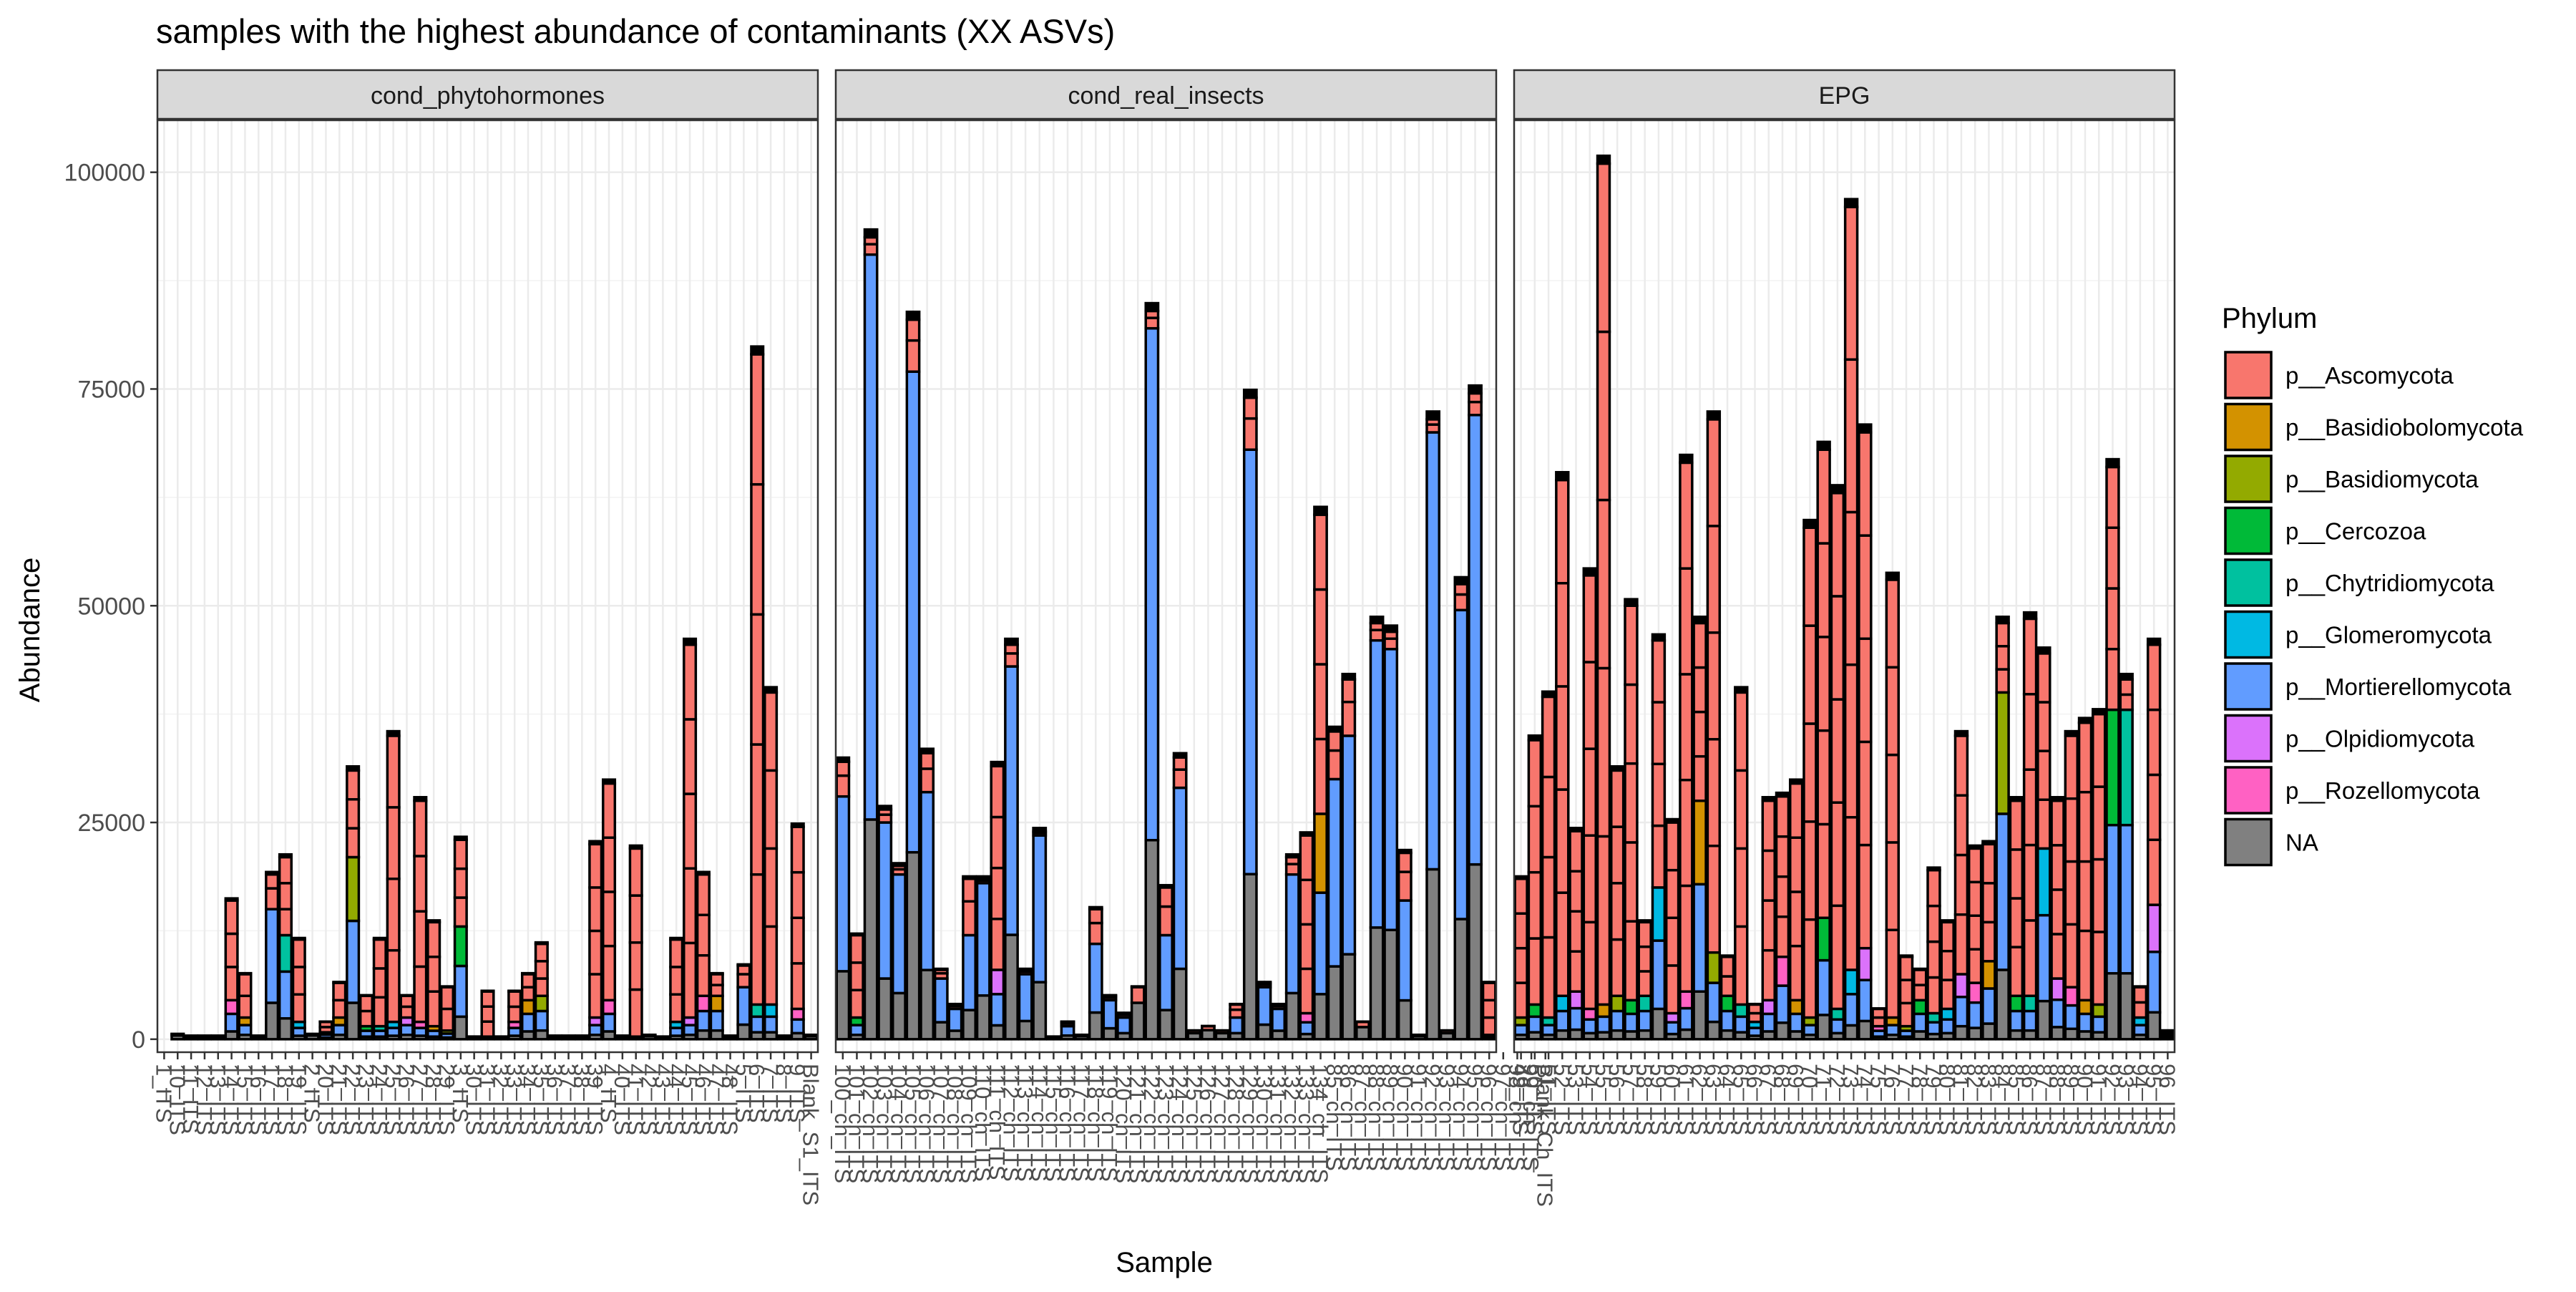 The height and width of the screenshot is (1292, 2576). I want to click on legend-label: p__Cercozoa, so click(2355, 531).